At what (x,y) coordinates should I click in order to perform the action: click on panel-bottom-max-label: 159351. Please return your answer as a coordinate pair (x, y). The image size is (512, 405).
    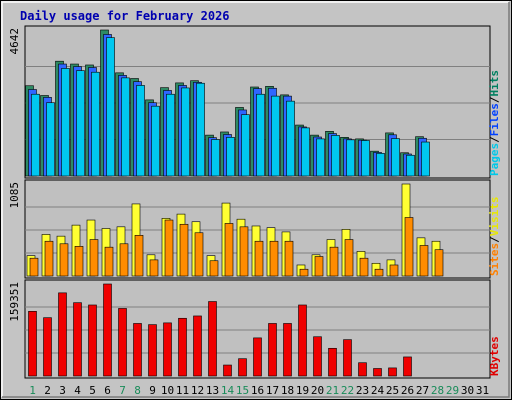
    Looking at the image, I should click on (14, 302).